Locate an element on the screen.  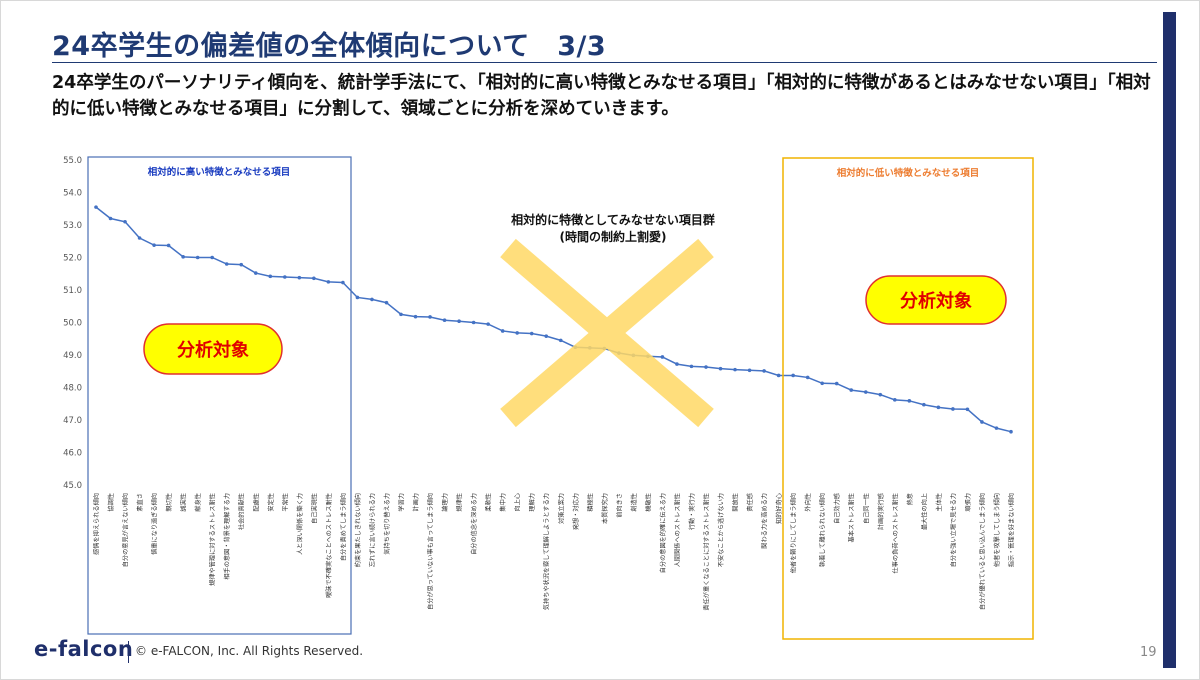
x-tick-label: 論理力 is located at coordinates (445, 502).